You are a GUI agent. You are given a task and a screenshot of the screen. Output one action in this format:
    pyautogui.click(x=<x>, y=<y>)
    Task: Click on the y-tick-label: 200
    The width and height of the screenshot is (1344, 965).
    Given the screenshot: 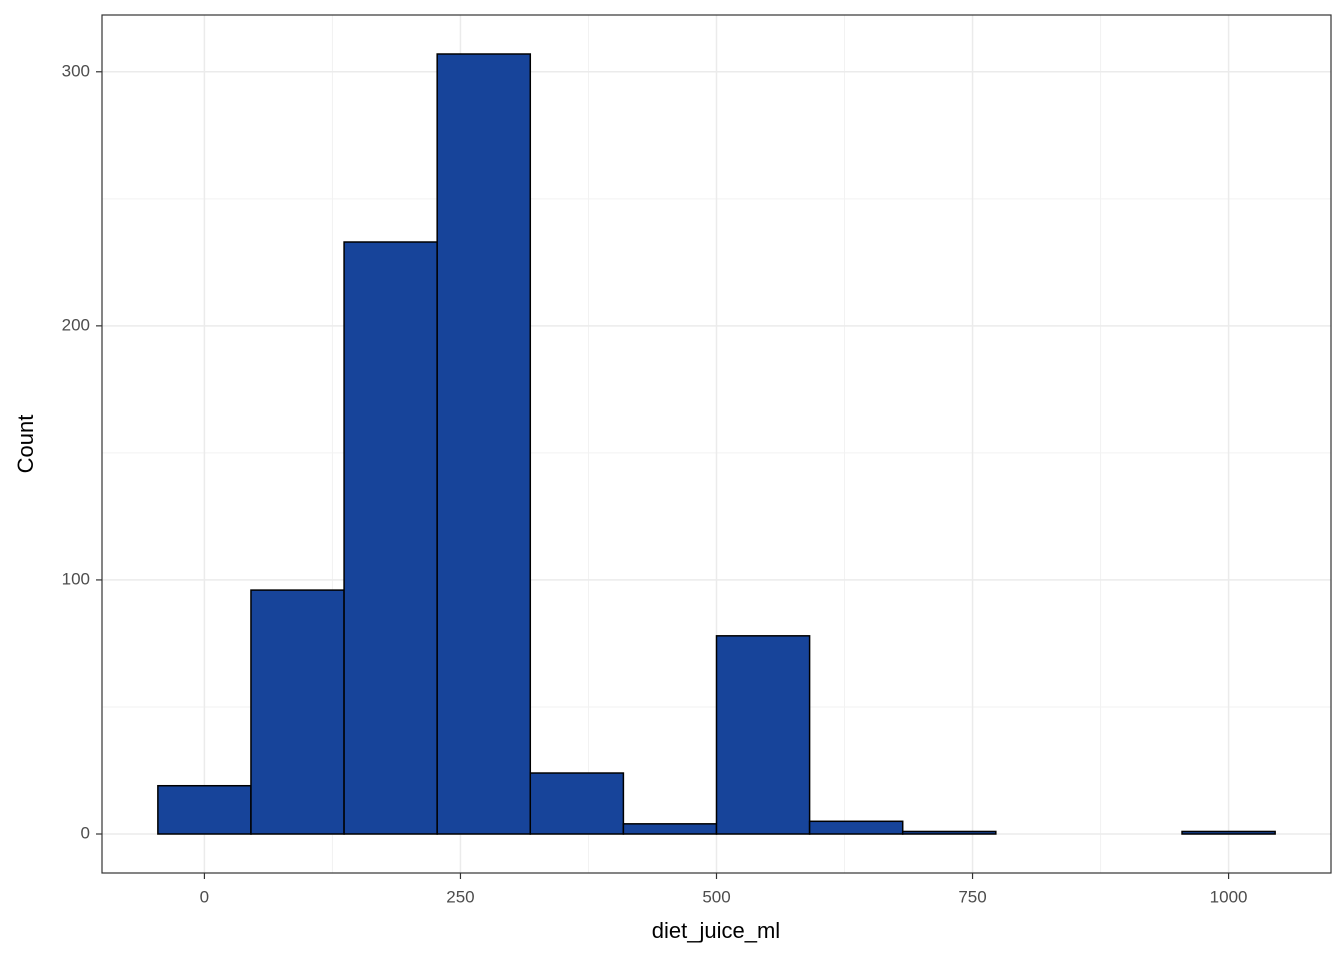 What is the action you would take?
    pyautogui.click(x=76, y=324)
    